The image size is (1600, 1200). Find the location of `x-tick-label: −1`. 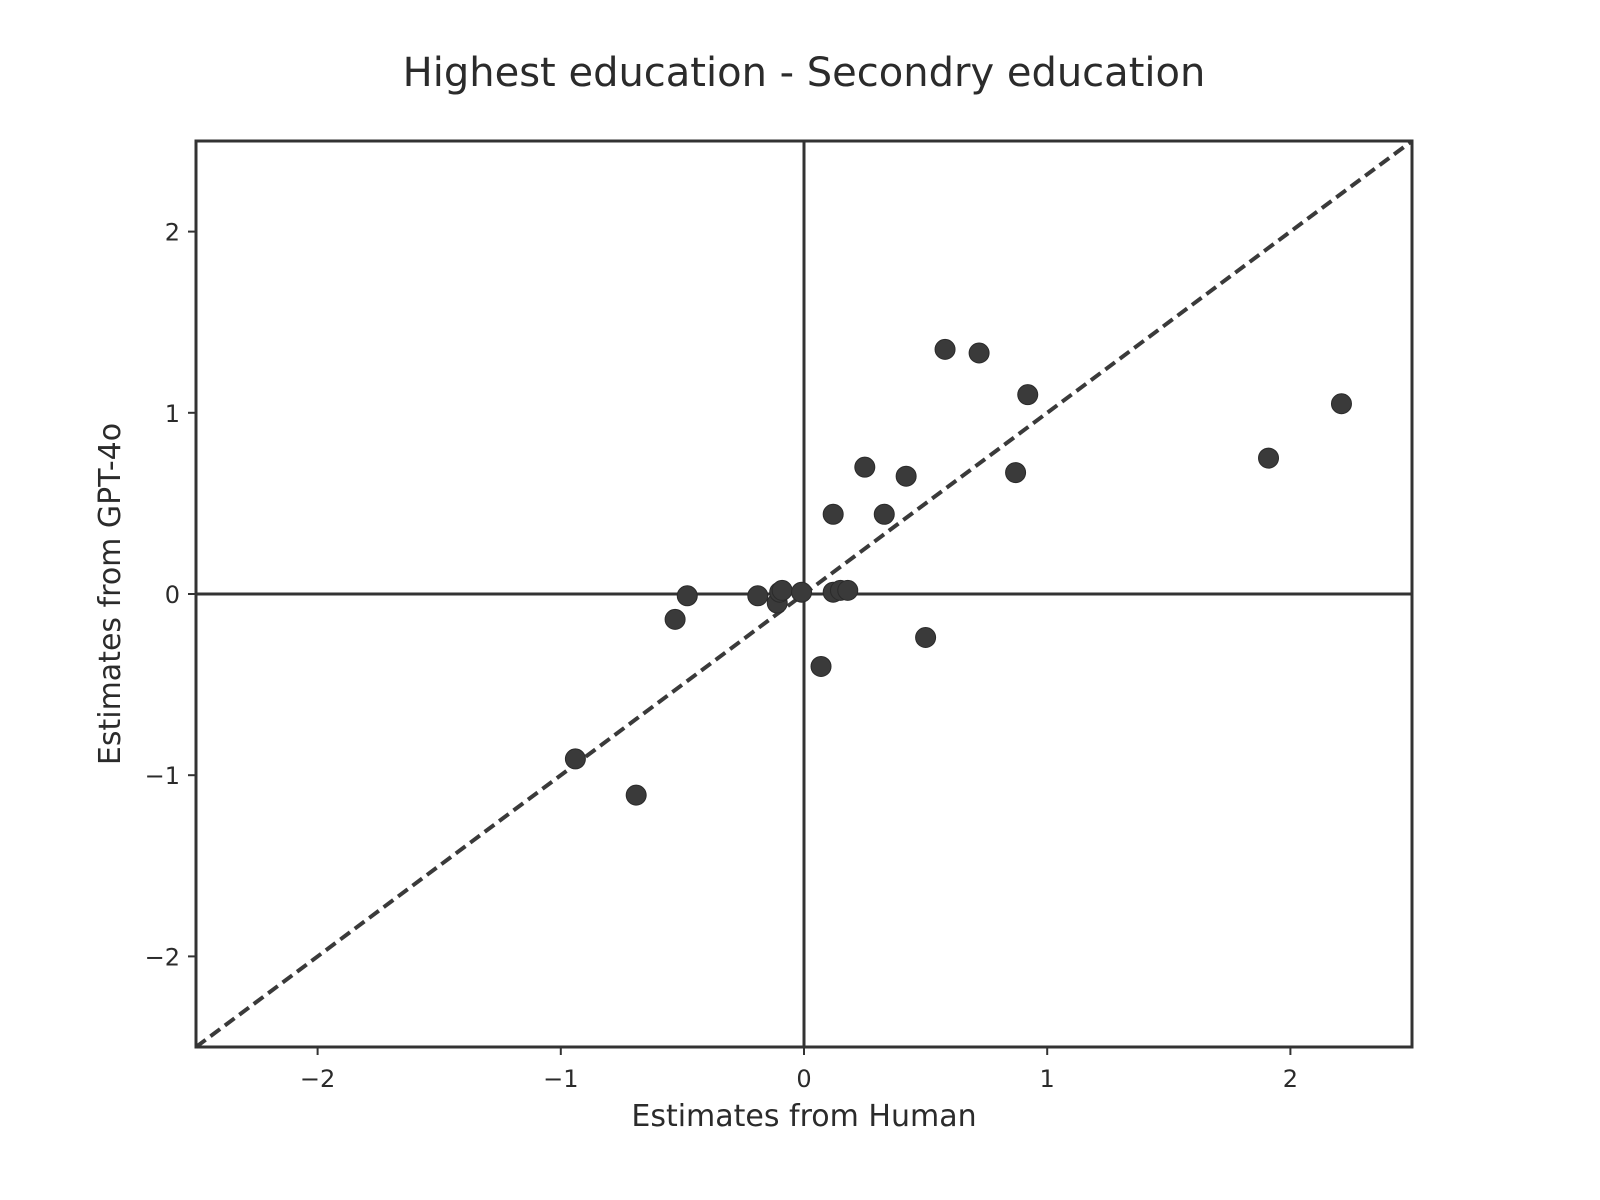

x-tick-label: −1 is located at coordinates (560, 1079).